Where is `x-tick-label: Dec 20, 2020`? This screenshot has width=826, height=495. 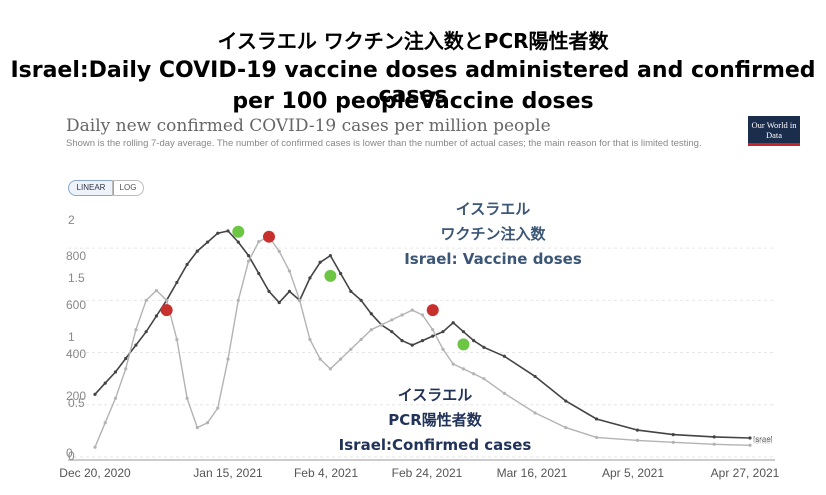
x-tick-label: Dec 20, 2020 is located at coordinates (95, 473).